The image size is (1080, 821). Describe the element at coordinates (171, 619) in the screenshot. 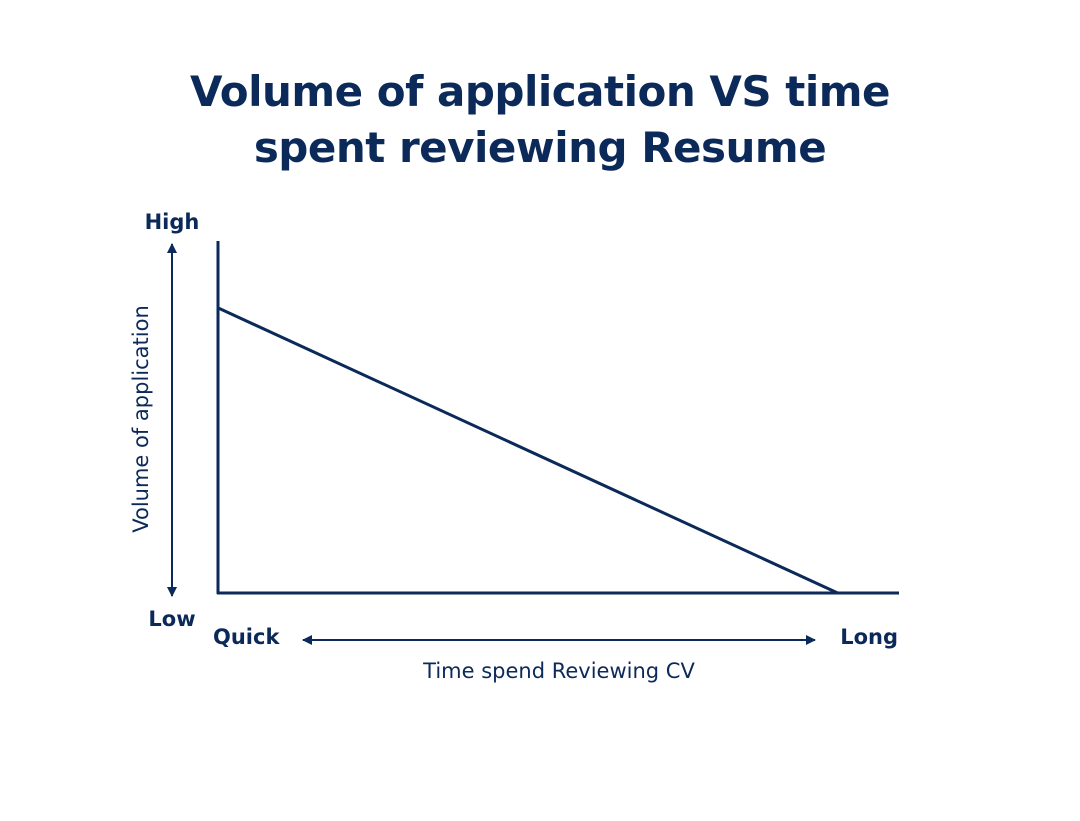

I see `y-low-label: Low` at that location.